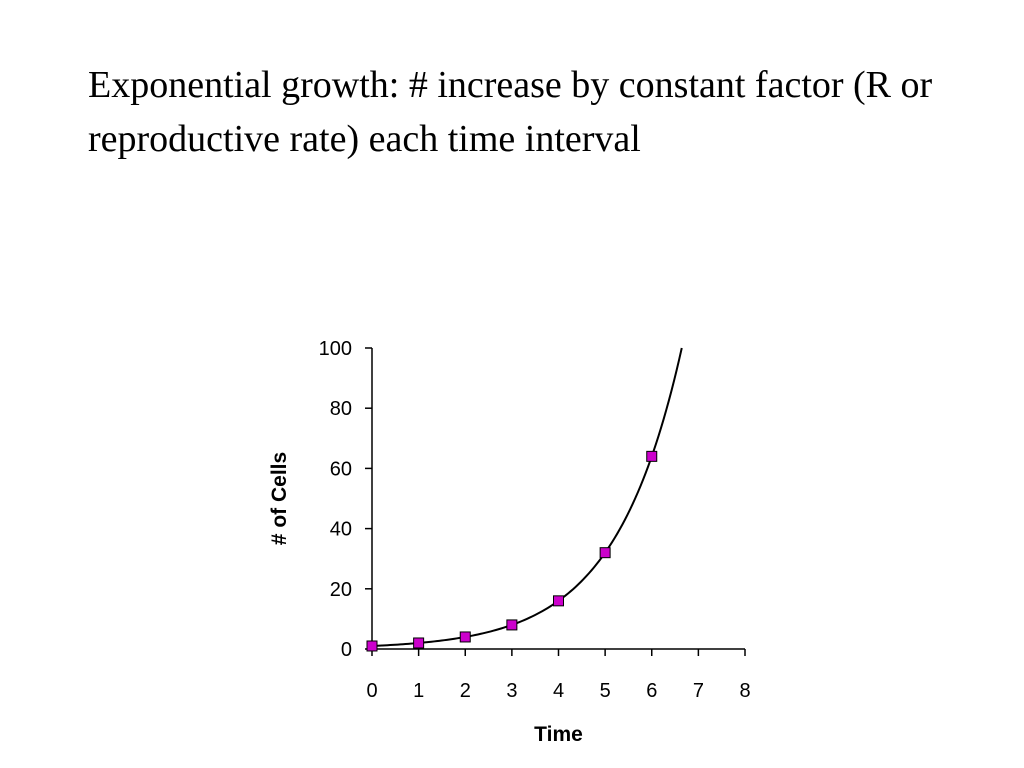  What do you see at coordinates (341, 590) in the screenshot?
I see `y-tick-label: 20` at bounding box center [341, 590].